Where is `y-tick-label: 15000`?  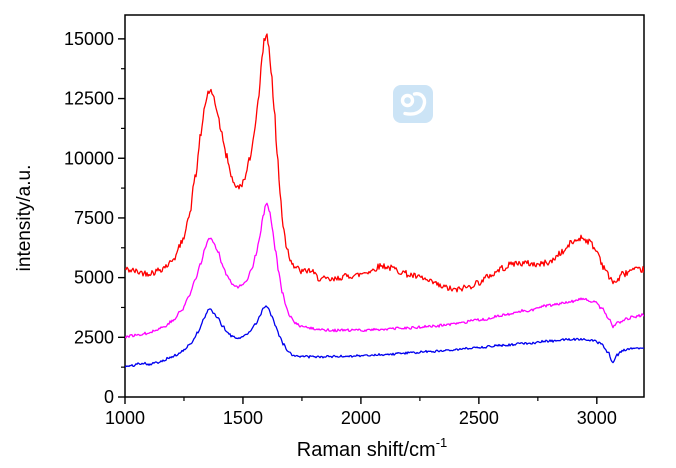
y-tick-label: 15000 is located at coordinates (89, 39).